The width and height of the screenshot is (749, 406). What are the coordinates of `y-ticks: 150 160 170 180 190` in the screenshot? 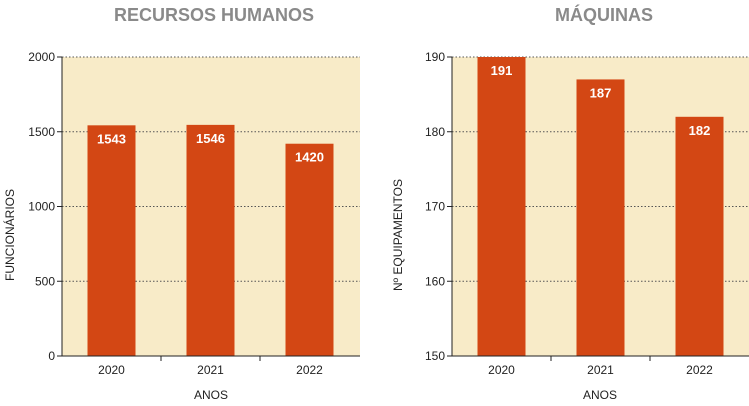 It's located at (438, 206).